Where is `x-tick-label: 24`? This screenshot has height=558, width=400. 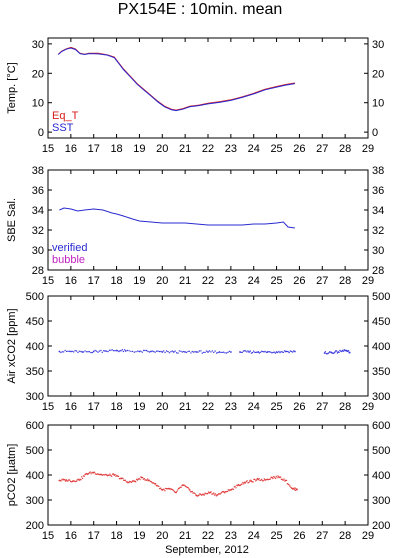
x-tick-label: 24 is located at coordinates (254, 149).